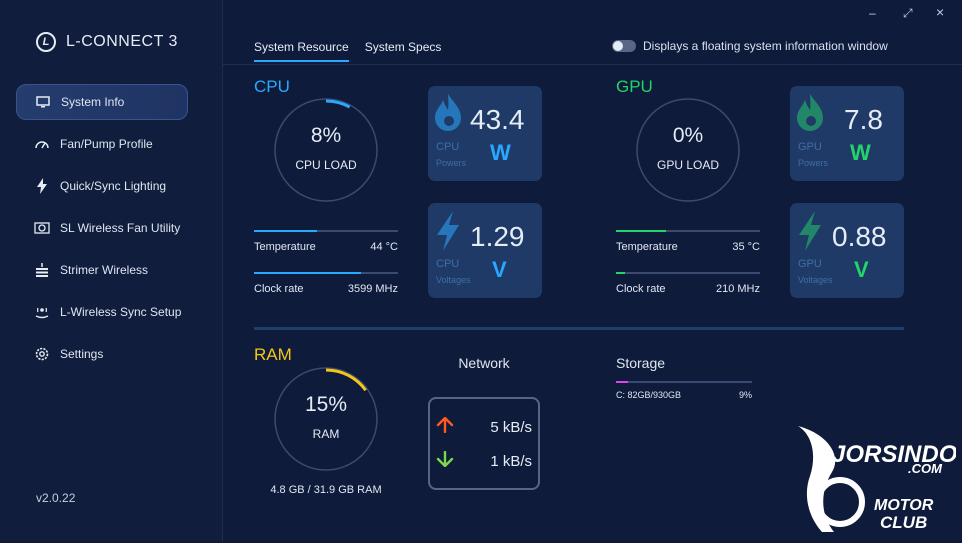 The image size is (962, 543). What do you see at coordinates (46, 42) in the screenshot?
I see `lianli-logo-icon: L` at bounding box center [46, 42].